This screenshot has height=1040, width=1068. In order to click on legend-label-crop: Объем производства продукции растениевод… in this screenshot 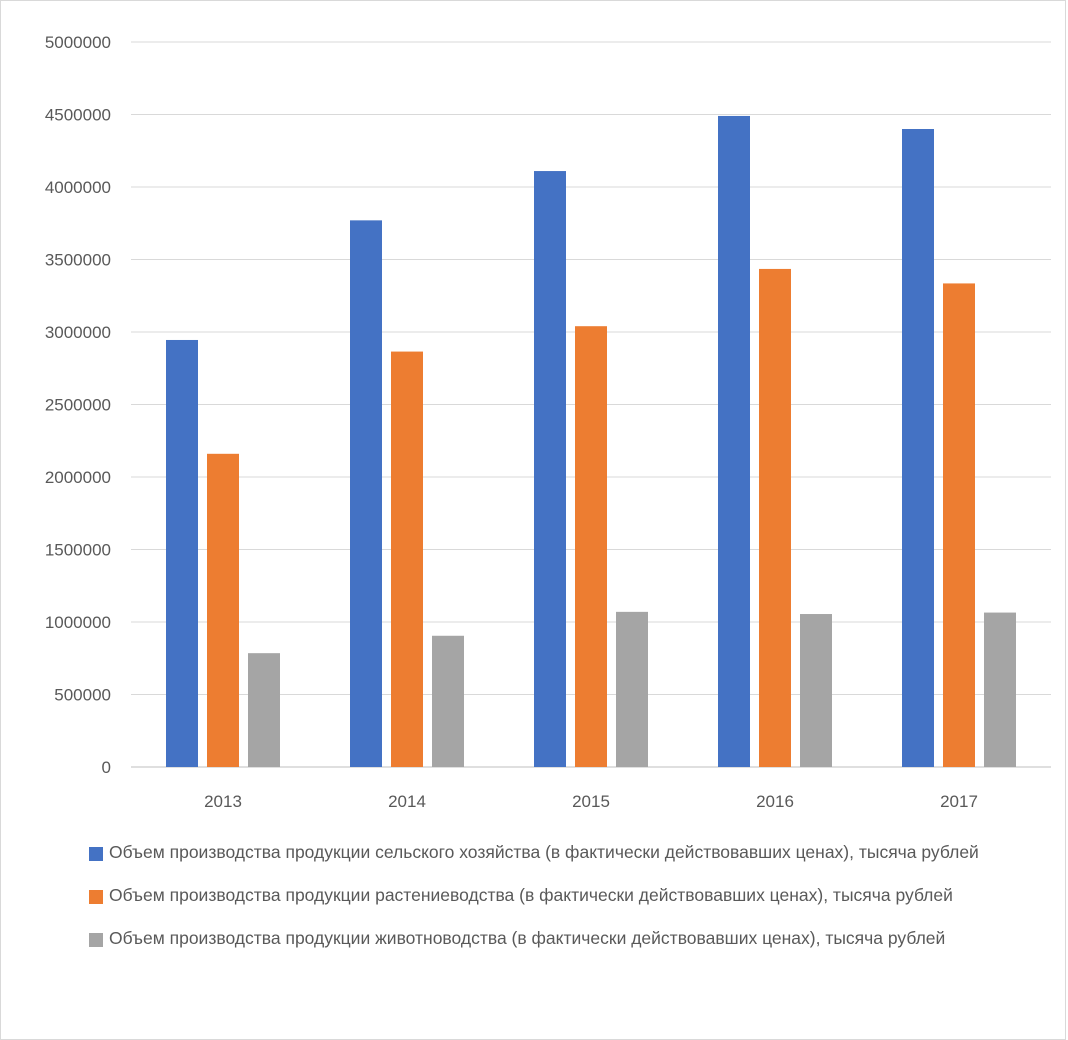, I will do `click(531, 895)`.